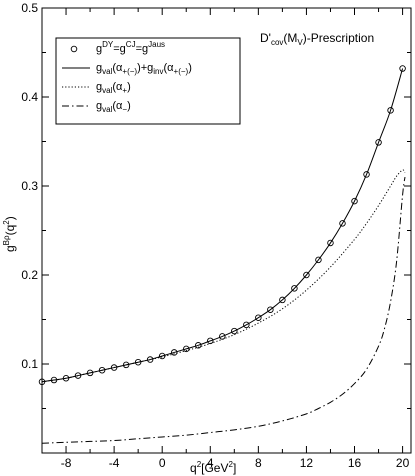 This screenshot has height=476, width=415. Describe the element at coordinates (144, 69) in the screenshot. I see `legend-label: gval(α+(−))+ginv(α+(−))` at that location.